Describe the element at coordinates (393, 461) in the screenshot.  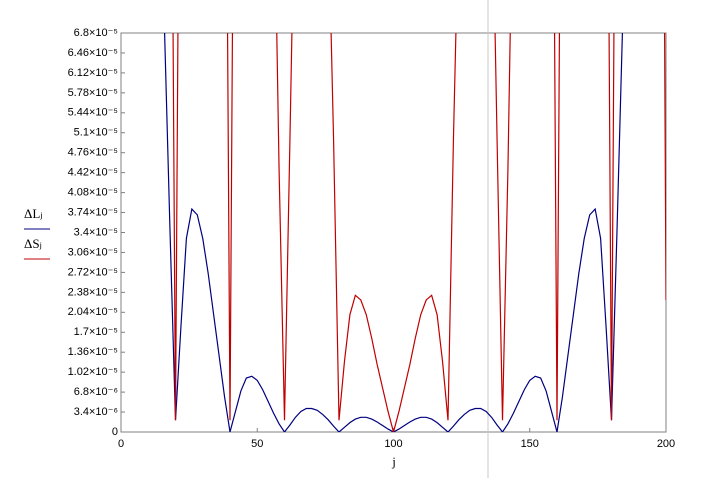
I see `x-axis-label: j` at that location.